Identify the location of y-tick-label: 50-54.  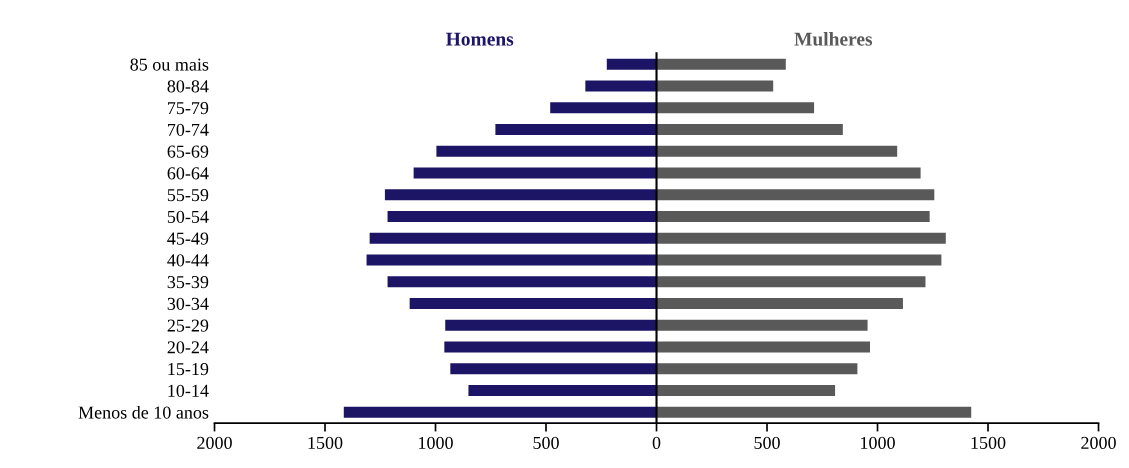
(188, 216).